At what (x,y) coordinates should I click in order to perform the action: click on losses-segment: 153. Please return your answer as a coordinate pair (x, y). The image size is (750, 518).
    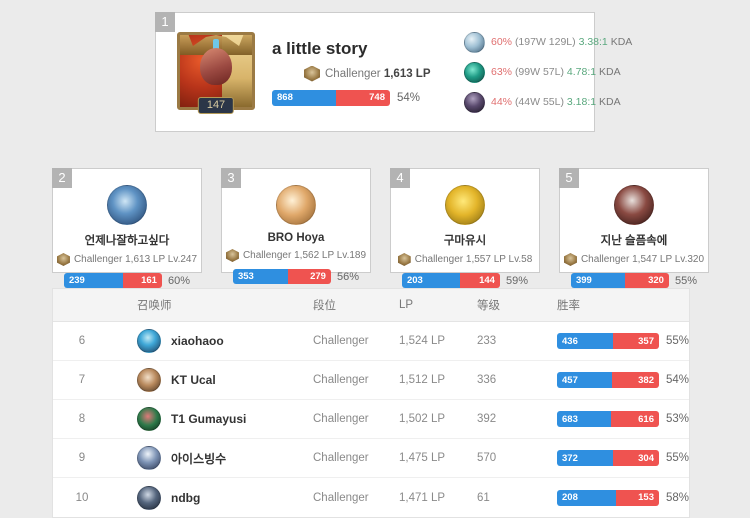
    Looking at the image, I should click on (637, 497).